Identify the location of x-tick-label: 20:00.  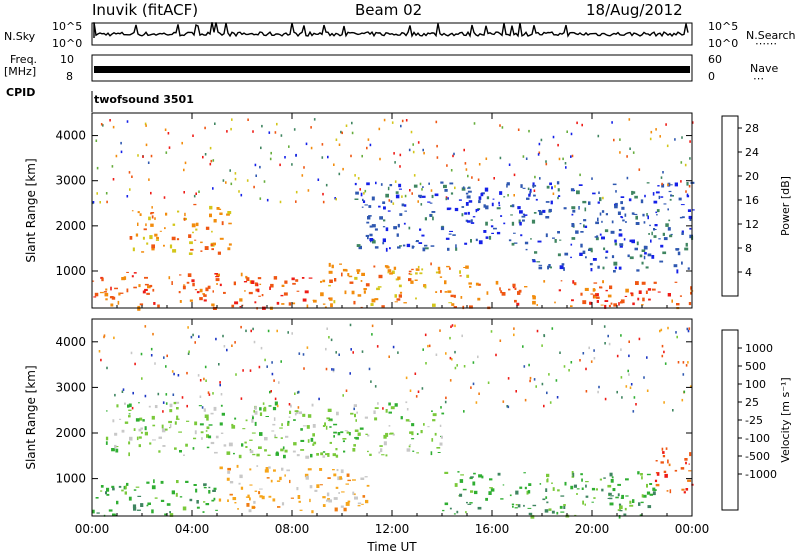
(592, 529).